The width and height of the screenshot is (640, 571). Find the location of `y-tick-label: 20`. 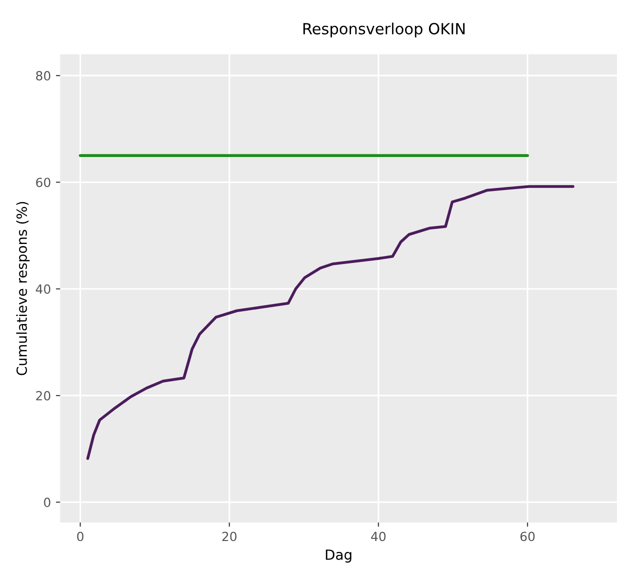

y-tick-label: 20 is located at coordinates (43, 395).